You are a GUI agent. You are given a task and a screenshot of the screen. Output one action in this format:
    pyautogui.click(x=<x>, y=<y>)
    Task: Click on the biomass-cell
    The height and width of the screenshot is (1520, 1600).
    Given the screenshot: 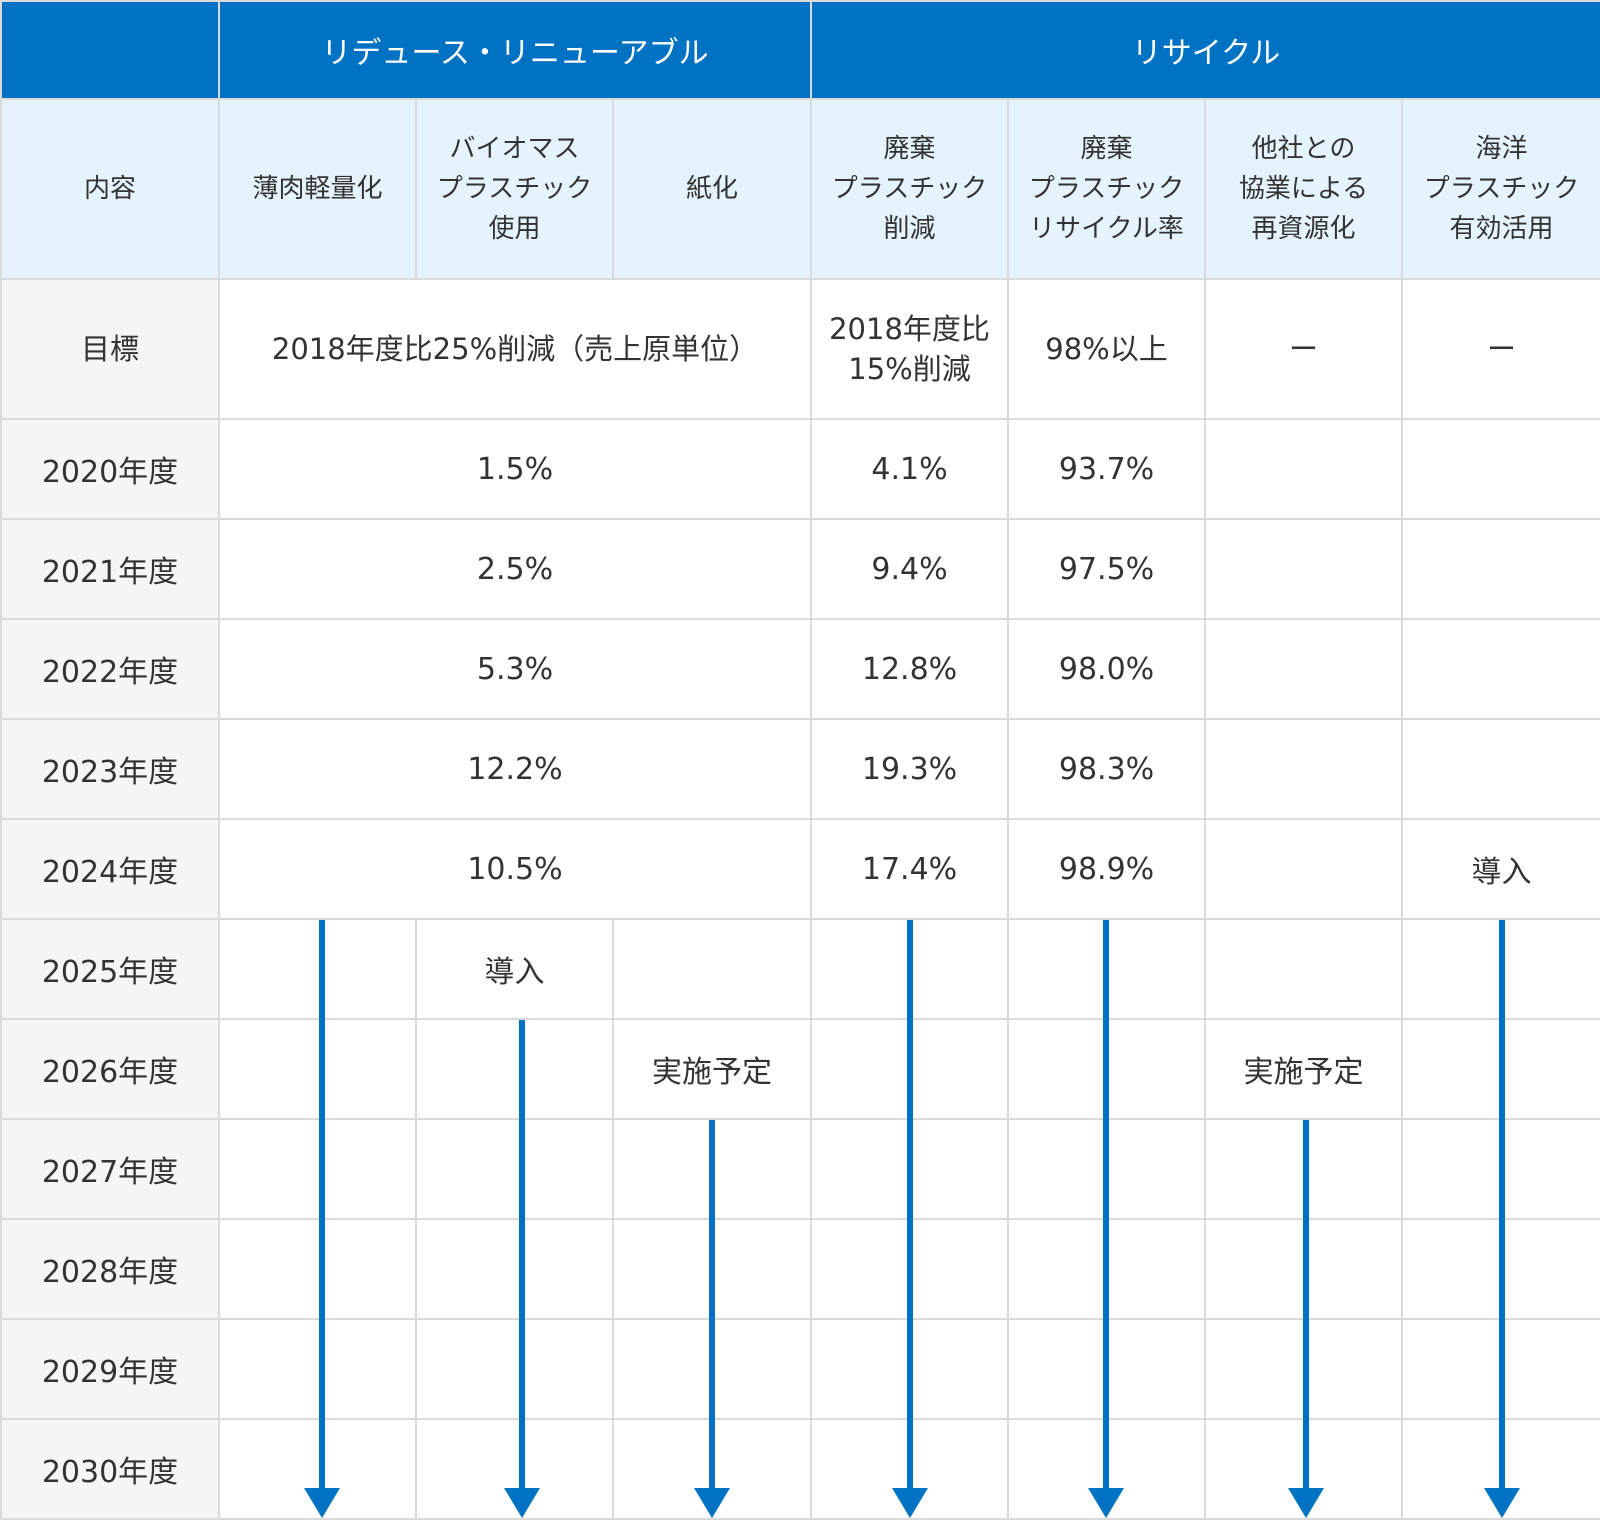 What is the action you would take?
    pyautogui.click(x=514, y=1069)
    